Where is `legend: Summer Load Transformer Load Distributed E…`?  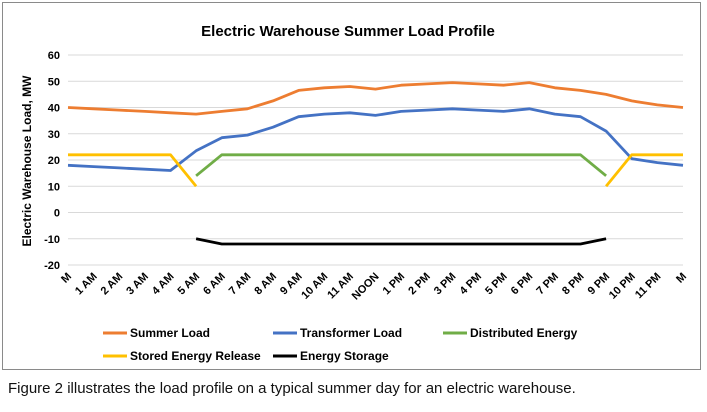
legend: Summer Load Transformer Load Distributed E… is located at coordinates (340, 344).